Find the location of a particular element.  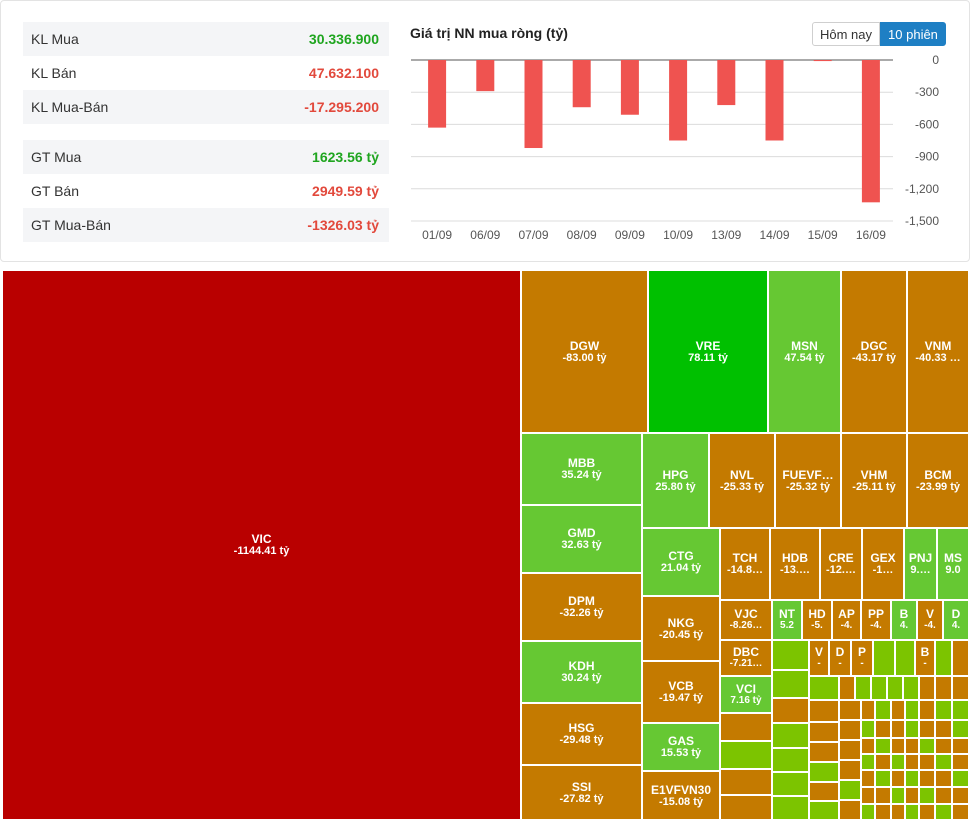

treemap-tile-b2: B- is located at coordinates (925, 658).